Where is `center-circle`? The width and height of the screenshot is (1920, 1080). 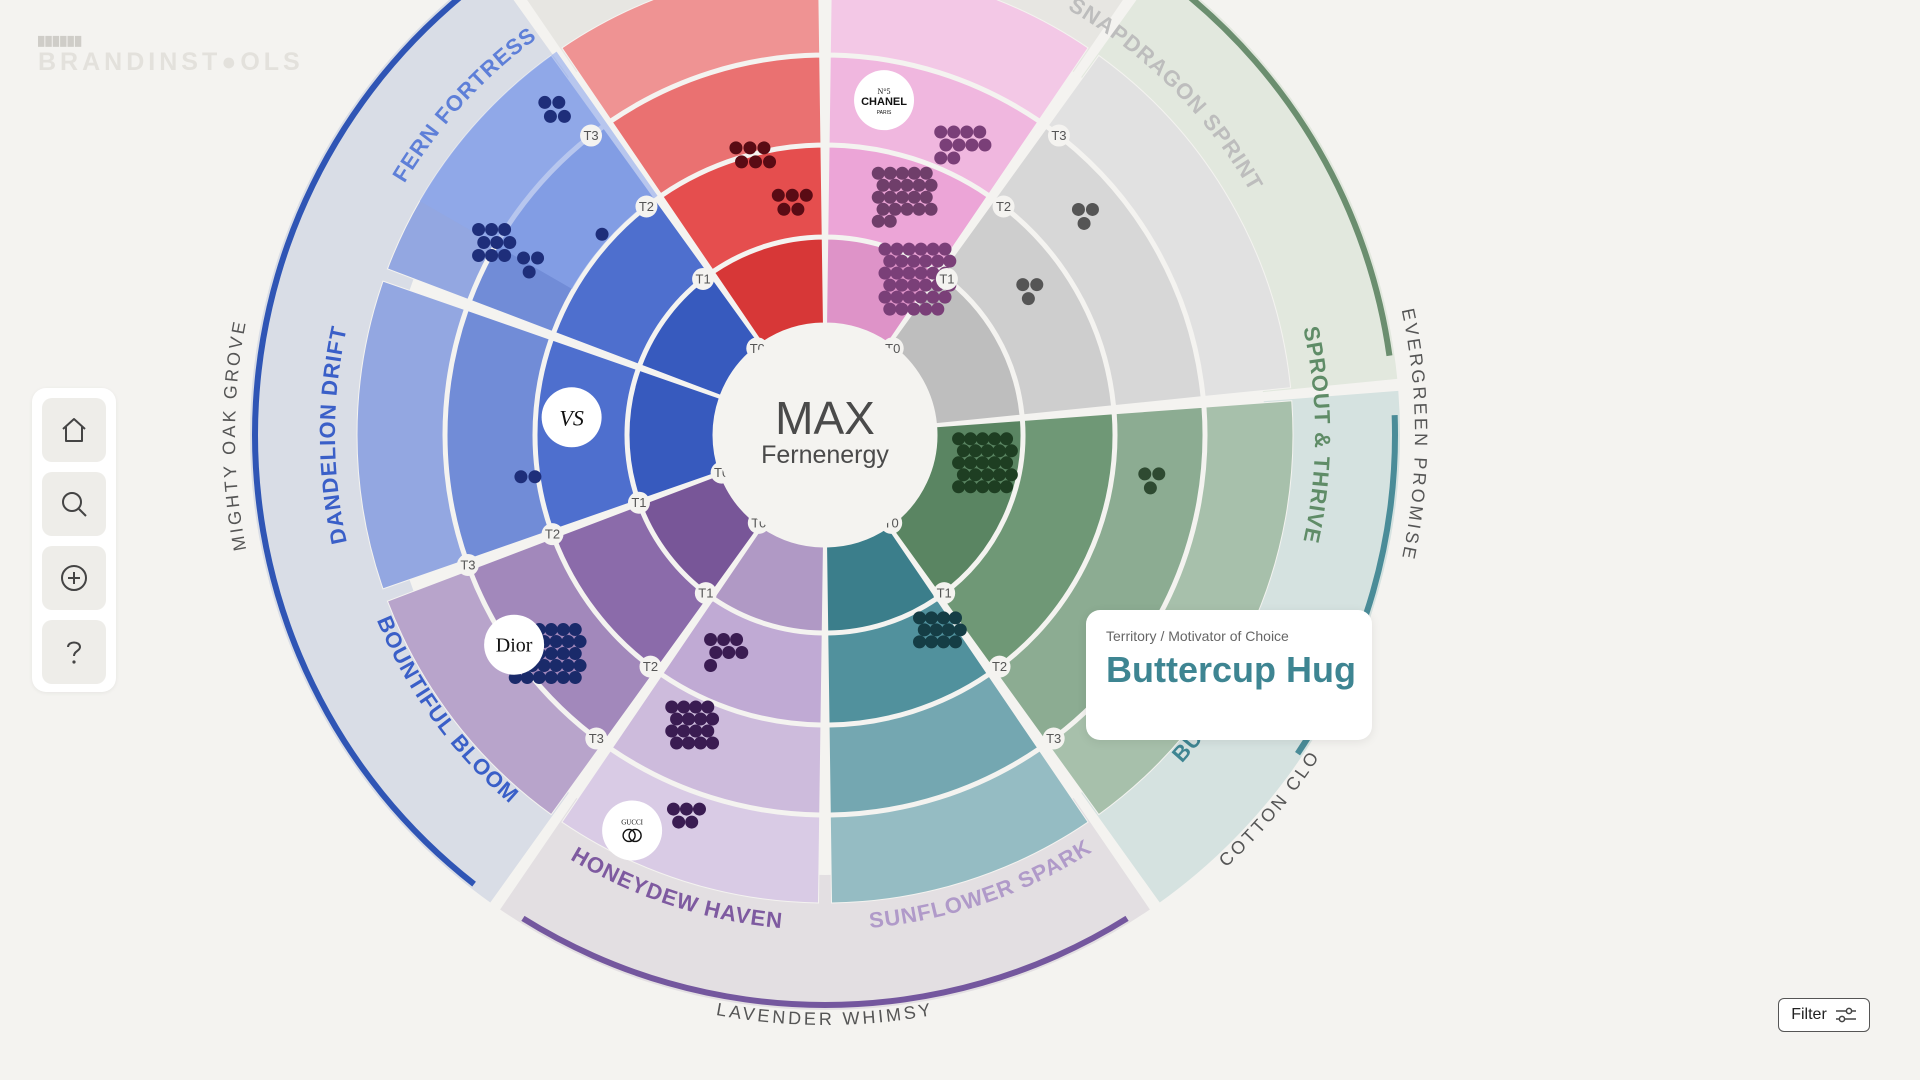
center-circle is located at coordinates (825, 435).